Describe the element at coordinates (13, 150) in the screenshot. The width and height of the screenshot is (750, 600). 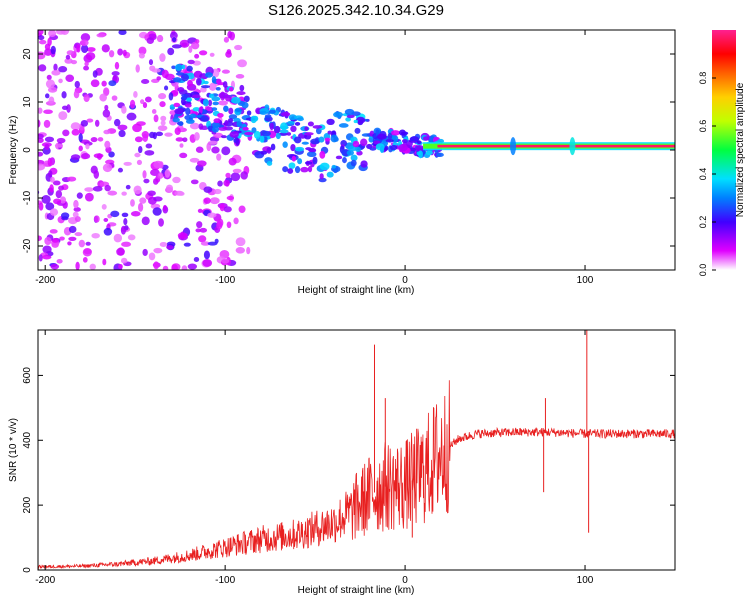
I see `spectrogram-y-label: Frequency (Hz)` at that location.